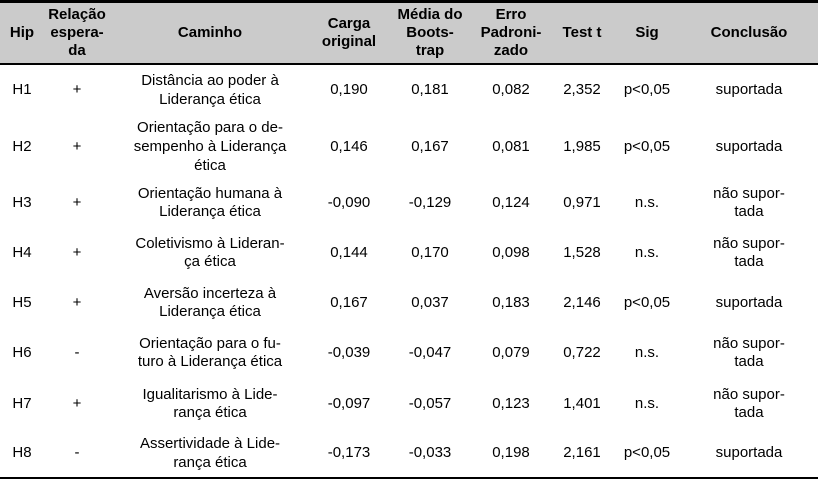 The width and height of the screenshot is (818, 480). Describe the element at coordinates (349, 253) in the screenshot. I see `cell-carga: 0,144` at that location.